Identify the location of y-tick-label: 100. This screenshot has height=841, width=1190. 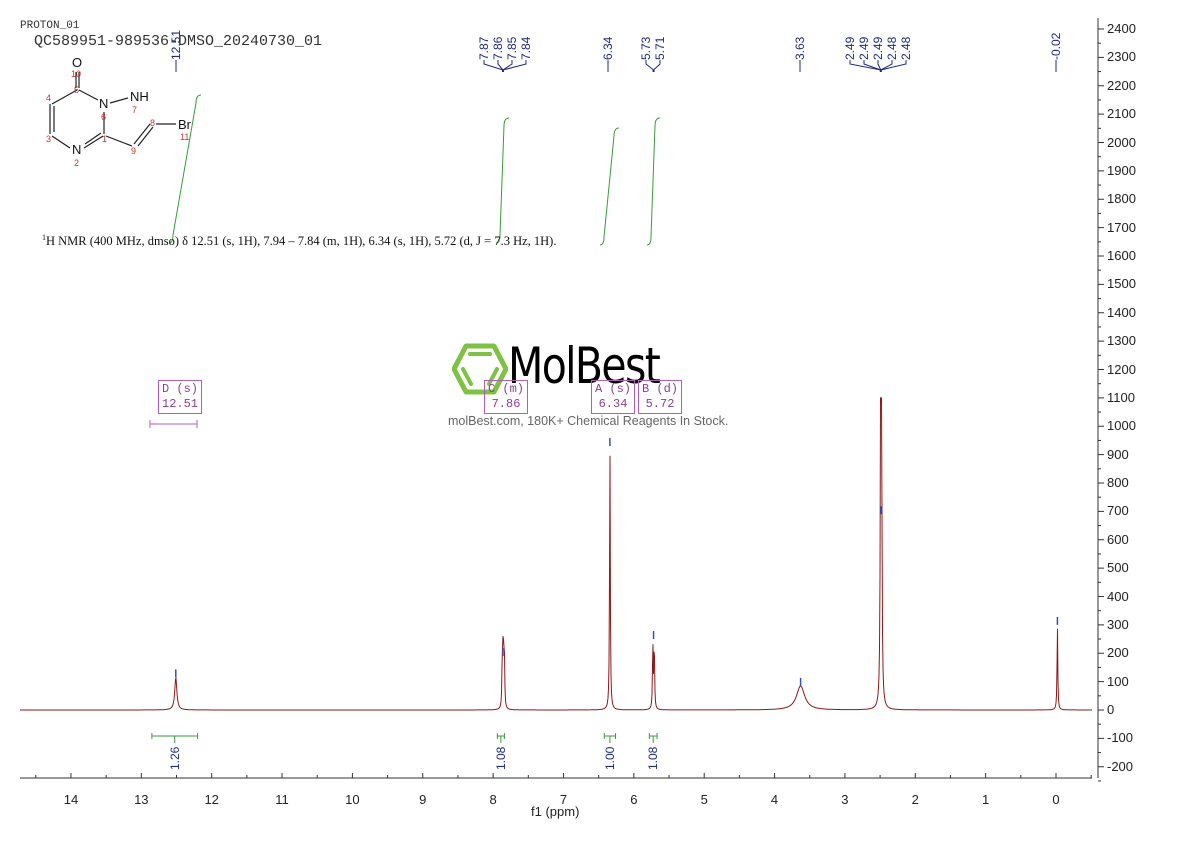
(1118, 681).